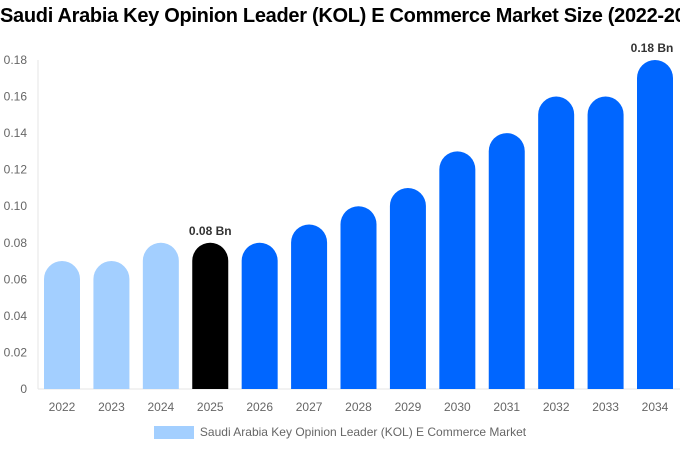  Describe the element at coordinates (160, 407) in the screenshot. I see `x-tick-label: 2024` at that location.